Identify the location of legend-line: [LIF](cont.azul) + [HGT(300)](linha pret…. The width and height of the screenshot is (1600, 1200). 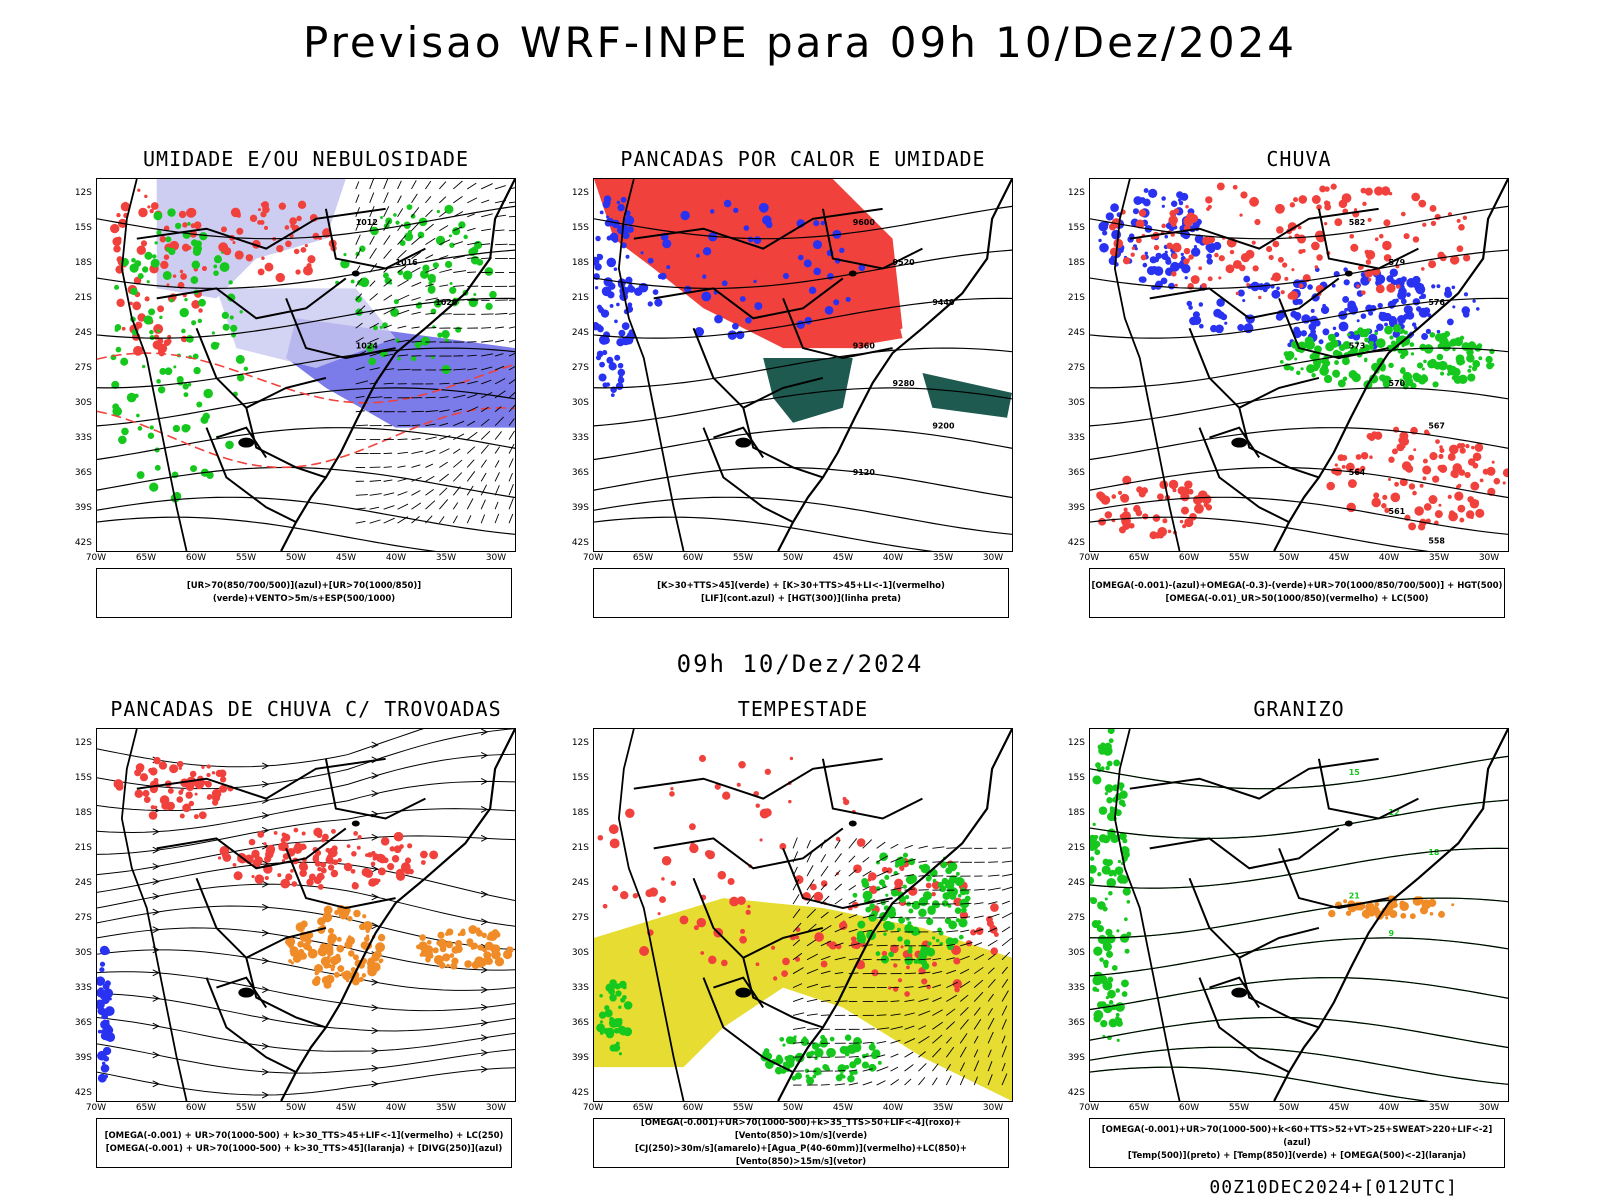
(801, 599).